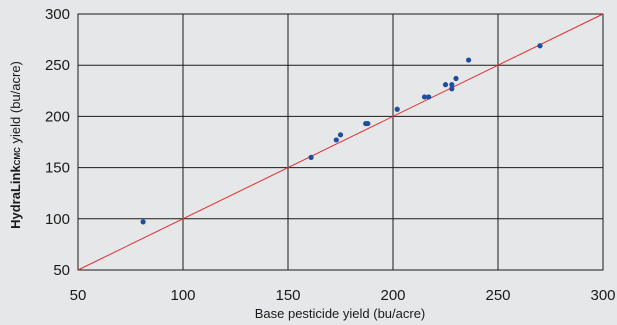 Image resolution: width=617 pixels, height=325 pixels. I want to click on y-axis-title-brand: HydraLink, so click(15, 197).